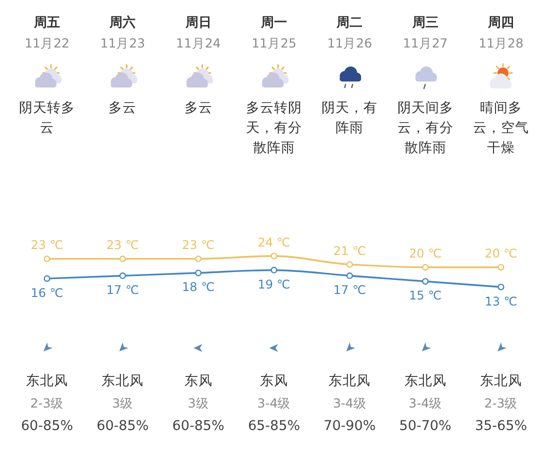 This screenshot has width=544, height=450. Describe the element at coordinates (425, 128) in the screenshot. I see `text: 阴天间多云，有分散阵雨` at that location.